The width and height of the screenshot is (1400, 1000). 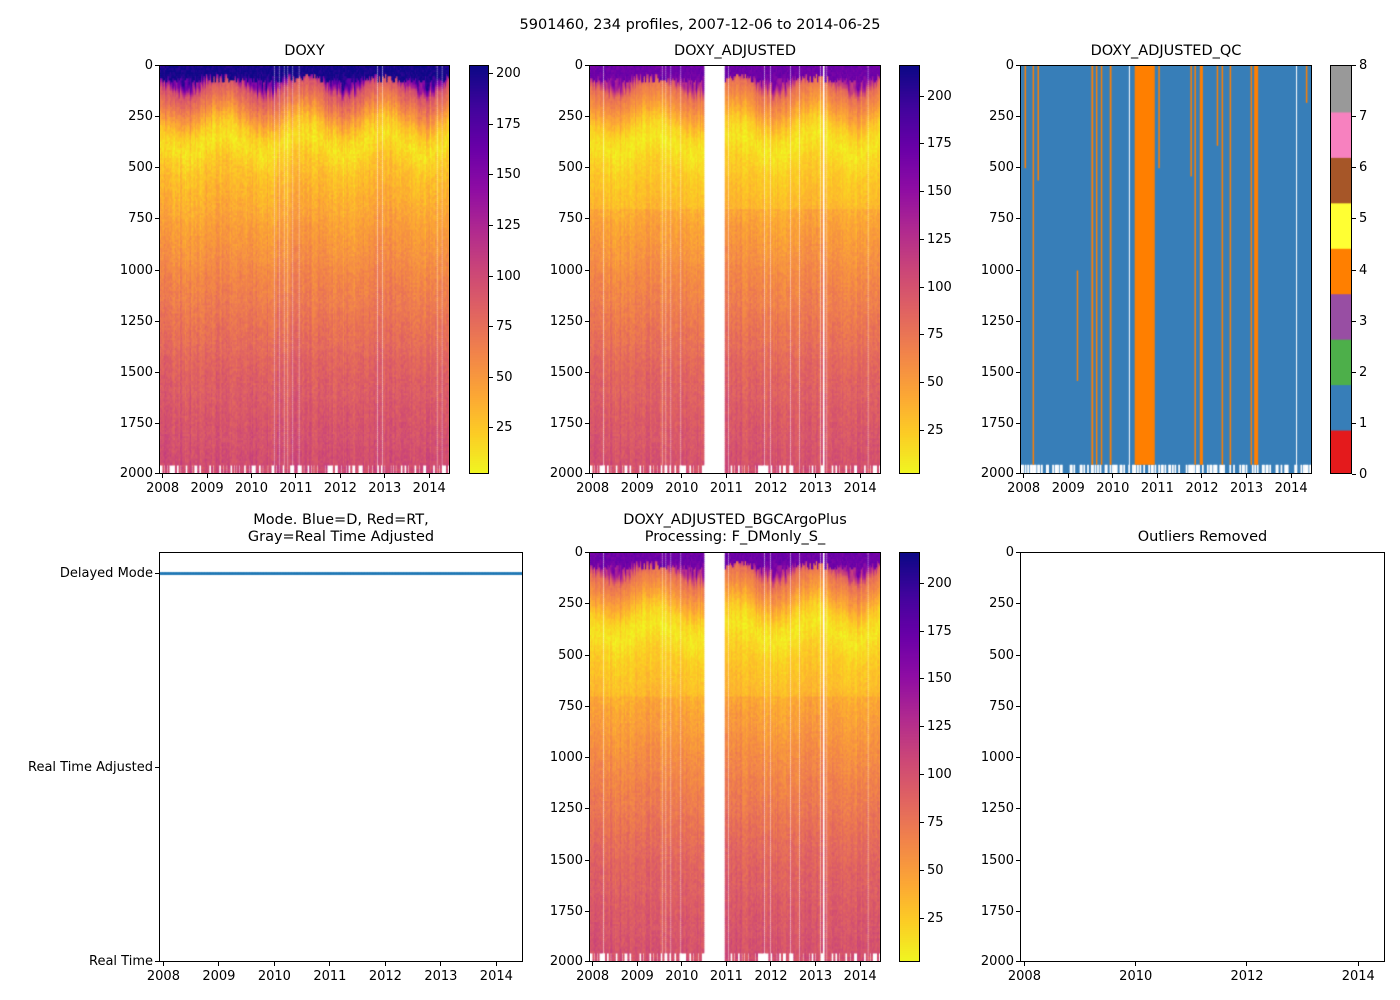 I want to click on y-tick-label: 250, so click(x=570, y=117).